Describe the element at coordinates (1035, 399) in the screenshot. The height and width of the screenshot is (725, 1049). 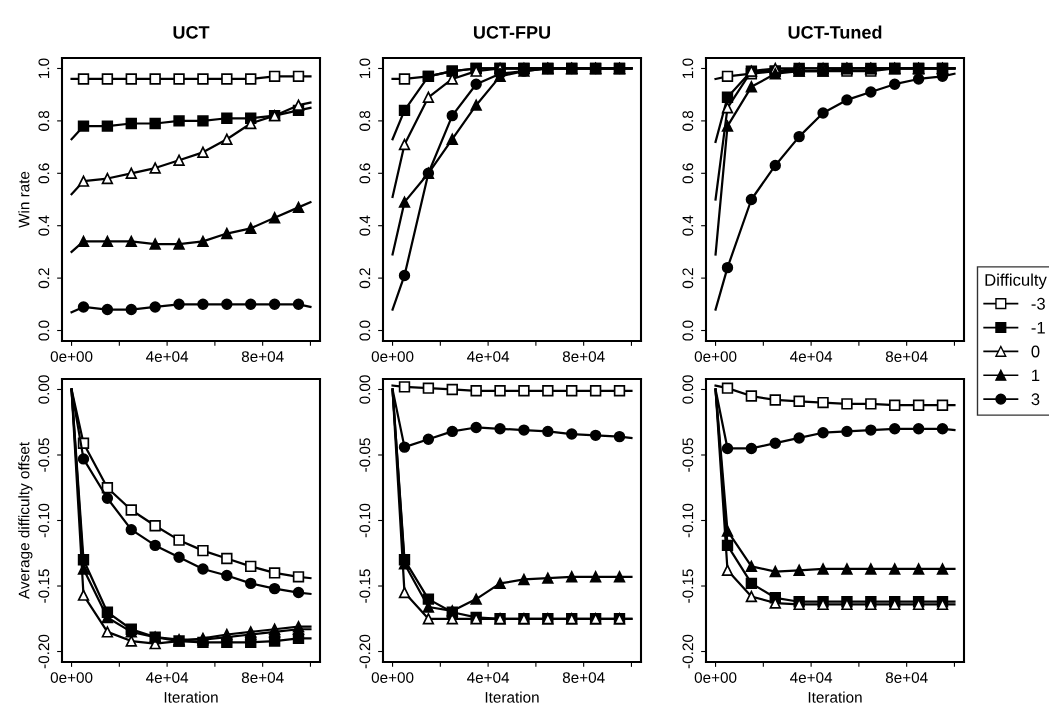
I see `legend-label: 3` at that location.